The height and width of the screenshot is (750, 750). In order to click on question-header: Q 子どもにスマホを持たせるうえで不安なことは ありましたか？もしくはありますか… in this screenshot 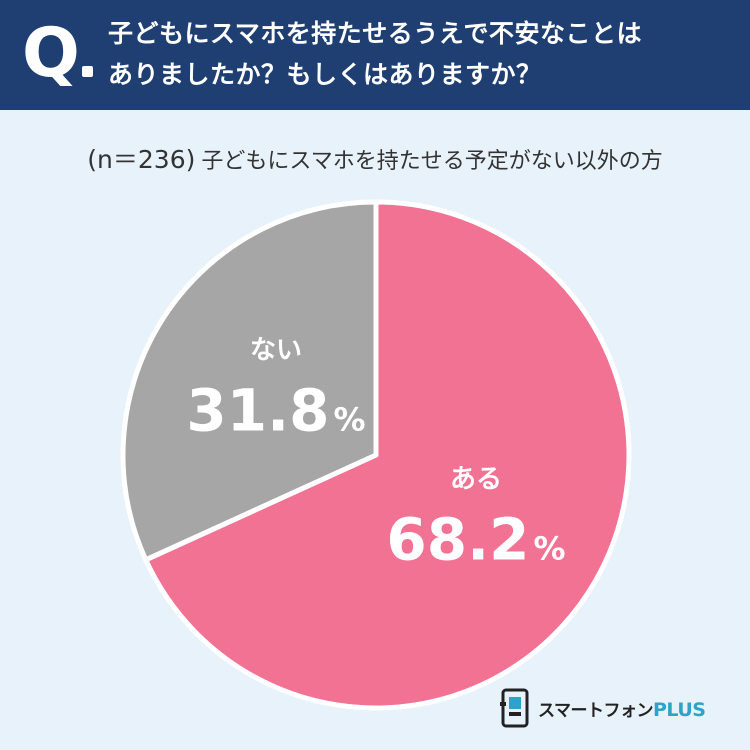, I will do `click(375, 55)`.